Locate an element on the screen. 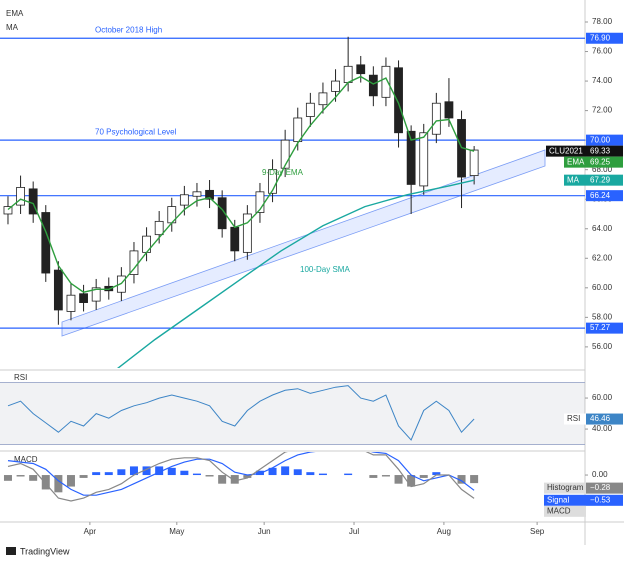 The height and width of the screenshot is (564, 624). x-tick-label: May is located at coordinates (176, 531).